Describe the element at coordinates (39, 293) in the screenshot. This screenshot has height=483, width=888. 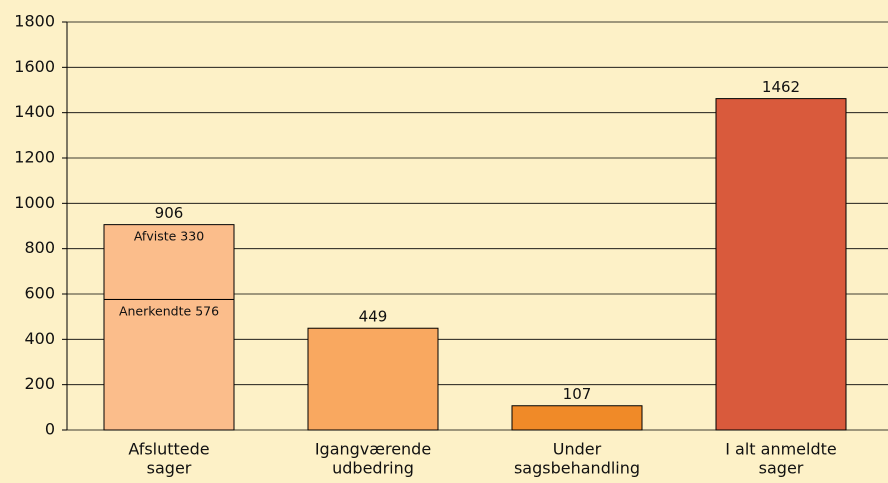
I see `y-tick-label: 600` at that location.